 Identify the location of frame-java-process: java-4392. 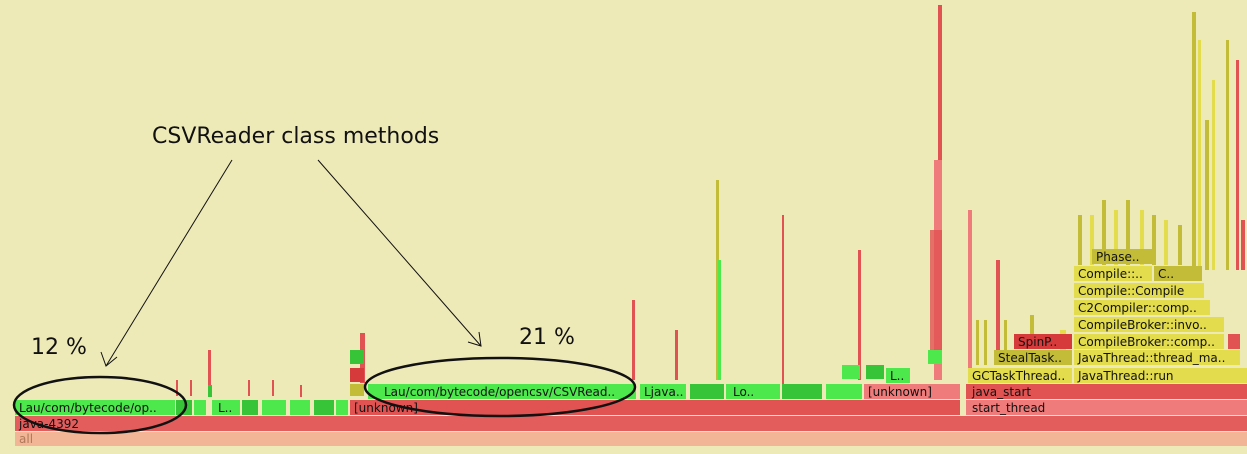
(631, 423).